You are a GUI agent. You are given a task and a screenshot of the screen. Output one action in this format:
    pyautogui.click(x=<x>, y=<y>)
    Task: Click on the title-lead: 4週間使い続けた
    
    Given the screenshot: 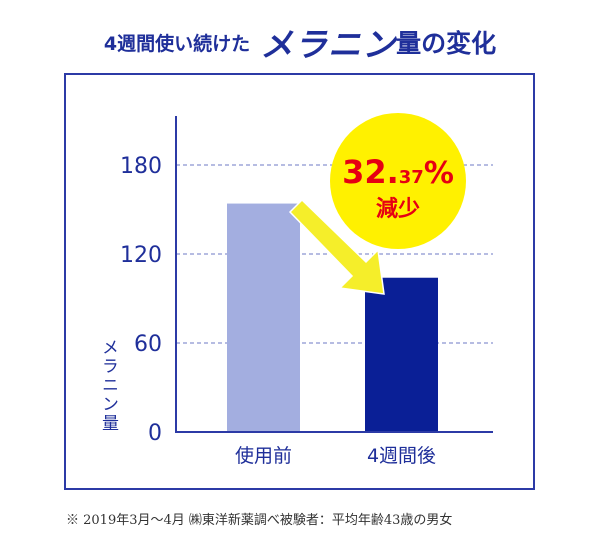 What is the action you would take?
    pyautogui.click(x=177, y=43)
    